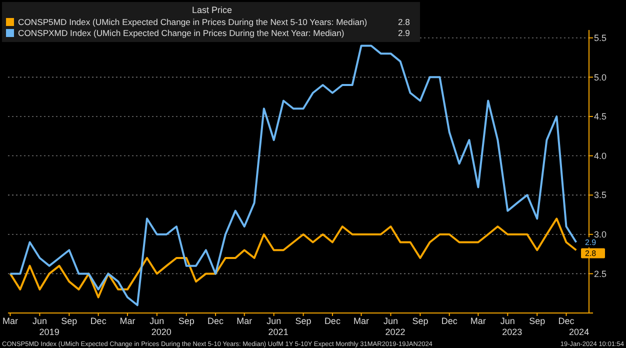 This screenshot has height=348, width=626. Describe the element at coordinates (212, 10) in the screenshot. I see `legend-title: Last Price` at that location.